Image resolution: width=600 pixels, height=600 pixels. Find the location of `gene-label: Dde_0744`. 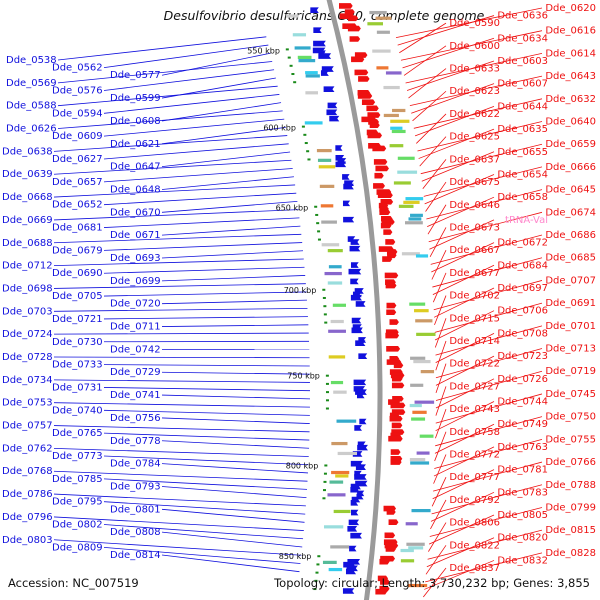

gene-label: Dde_0744 is located at coordinates (522, 402).